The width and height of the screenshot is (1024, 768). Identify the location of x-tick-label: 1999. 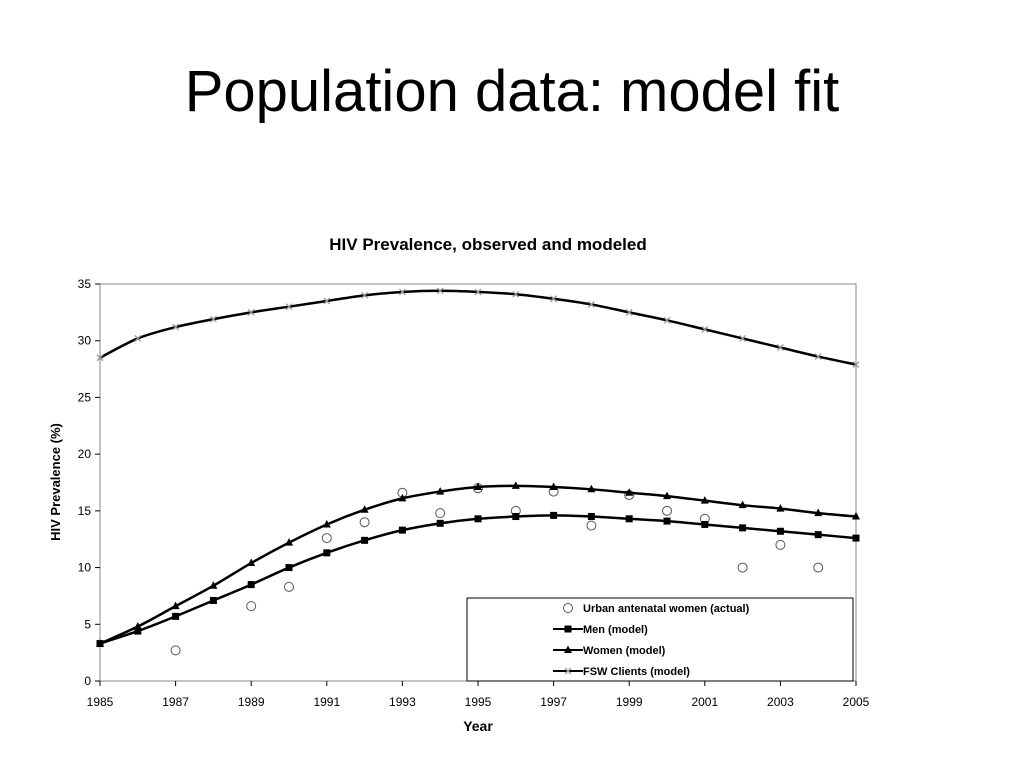
(629, 702).